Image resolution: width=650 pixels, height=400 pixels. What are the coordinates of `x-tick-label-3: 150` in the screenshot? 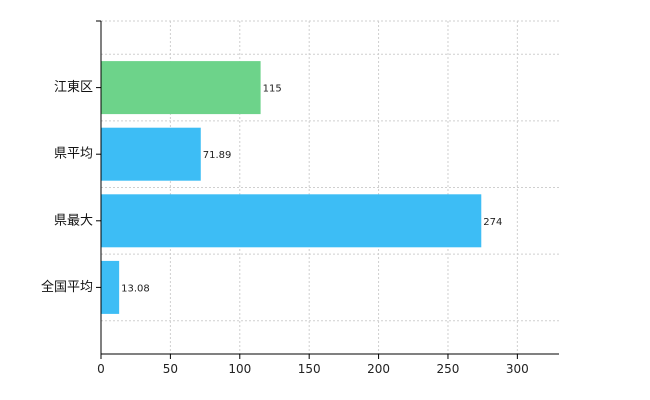 It's located at (309, 369).